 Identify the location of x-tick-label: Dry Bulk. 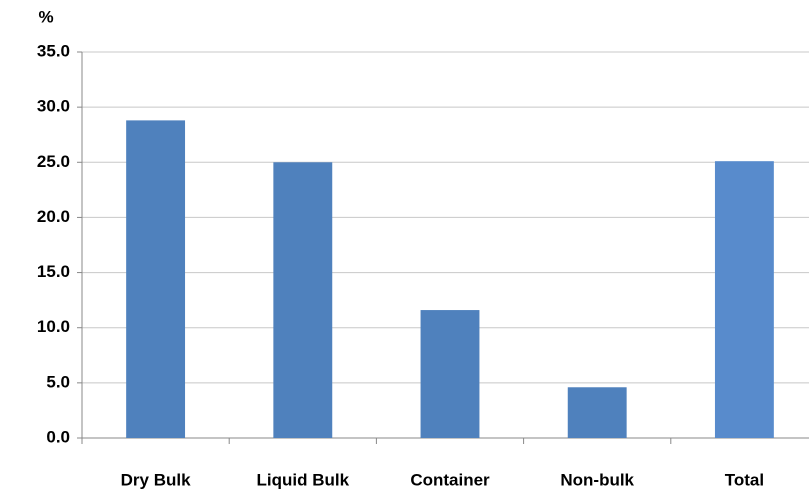
(156, 479).